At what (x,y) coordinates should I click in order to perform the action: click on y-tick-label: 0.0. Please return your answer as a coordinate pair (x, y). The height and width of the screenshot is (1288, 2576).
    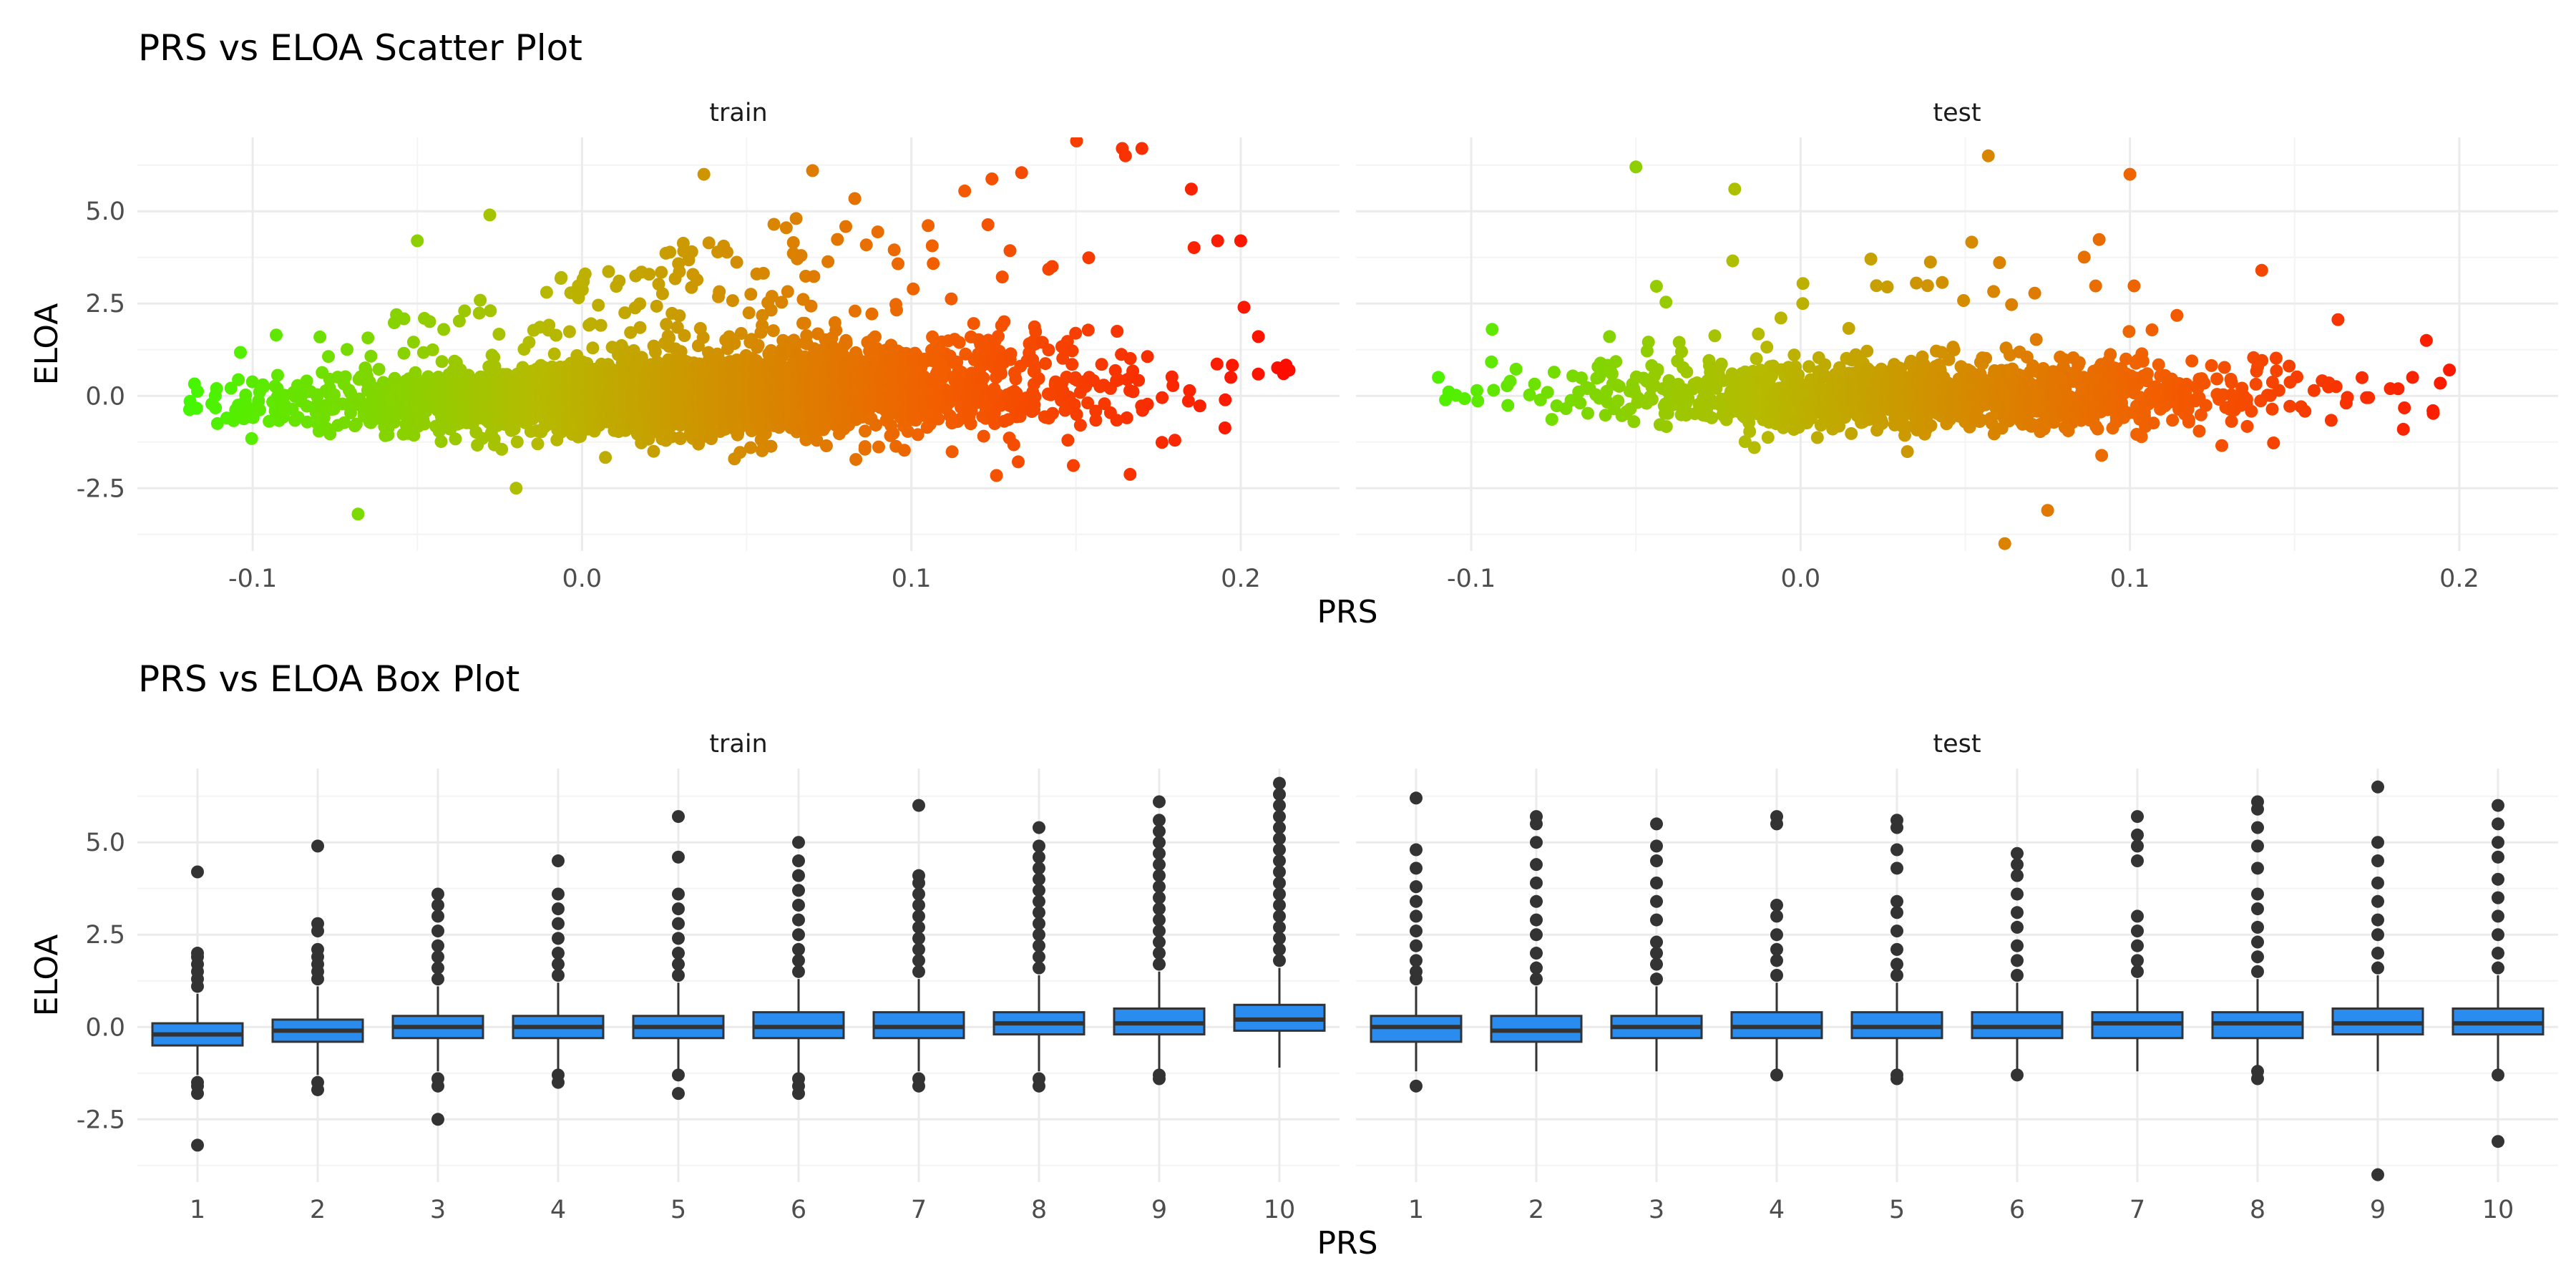
    Looking at the image, I should click on (105, 396).